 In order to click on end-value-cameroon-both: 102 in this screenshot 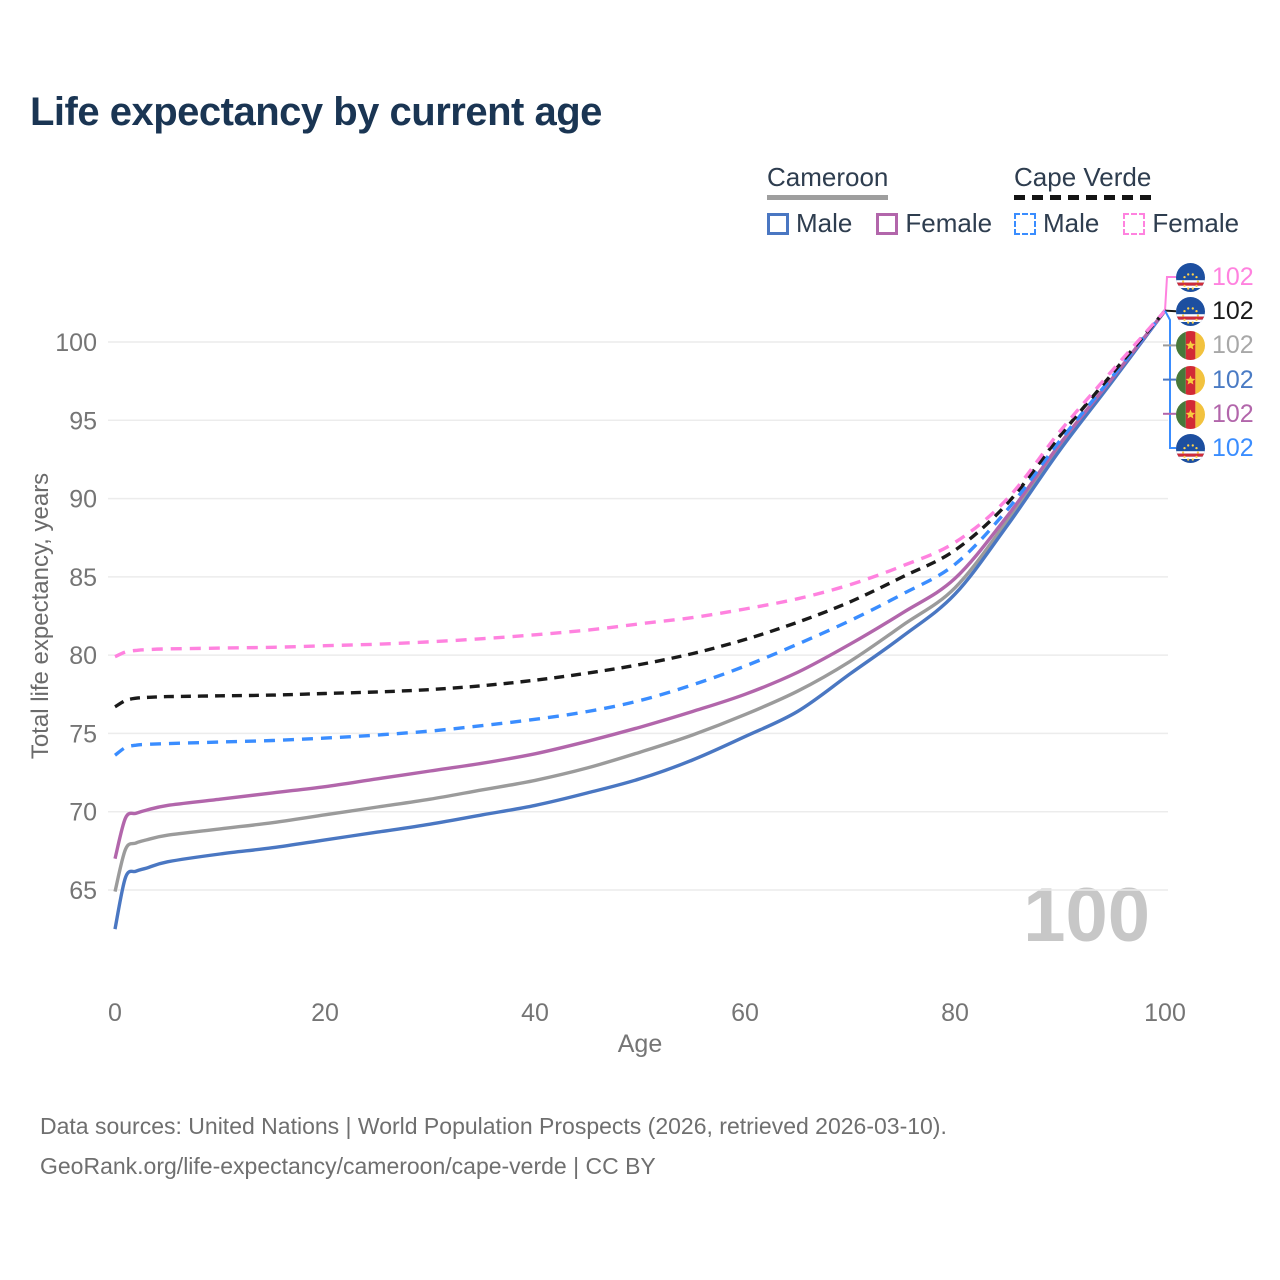, I will do `click(1233, 345)`.